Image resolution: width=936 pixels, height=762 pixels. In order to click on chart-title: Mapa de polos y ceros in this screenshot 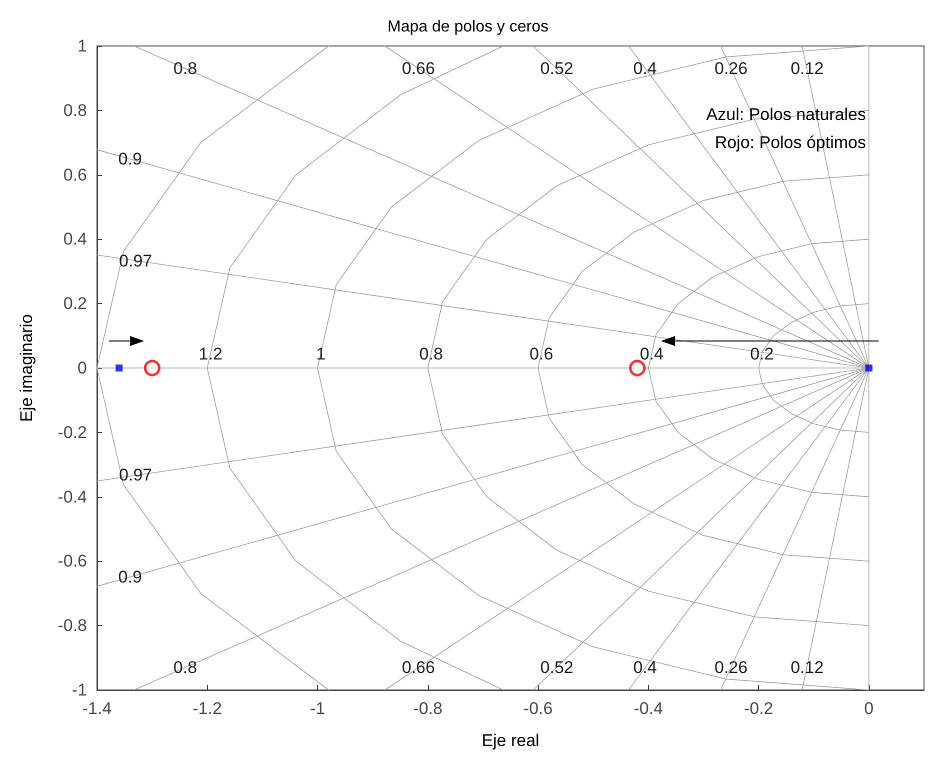, I will do `click(468, 27)`.